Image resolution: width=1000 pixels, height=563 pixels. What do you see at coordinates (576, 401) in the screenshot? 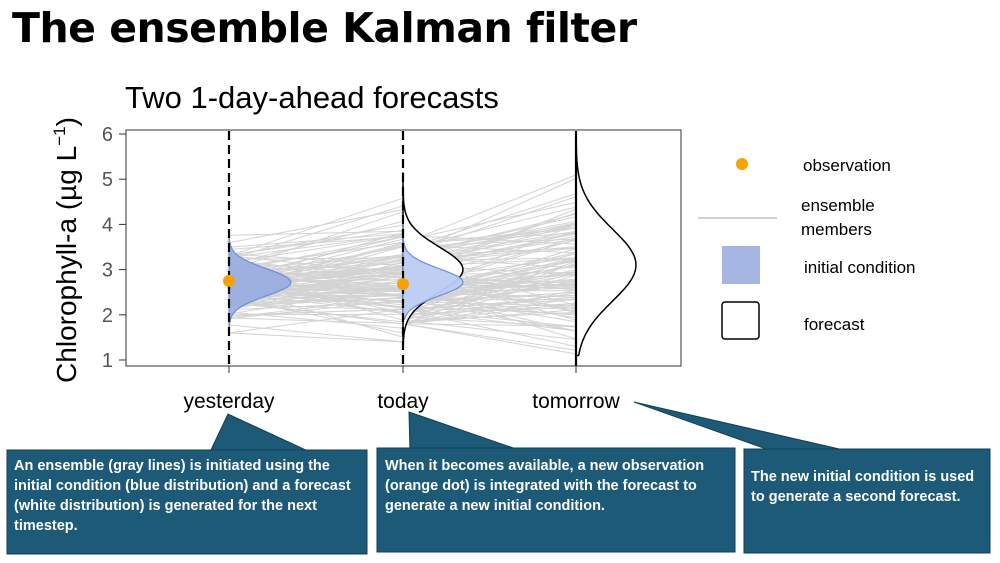
I see `x-tick-label: tomorrow` at bounding box center [576, 401].